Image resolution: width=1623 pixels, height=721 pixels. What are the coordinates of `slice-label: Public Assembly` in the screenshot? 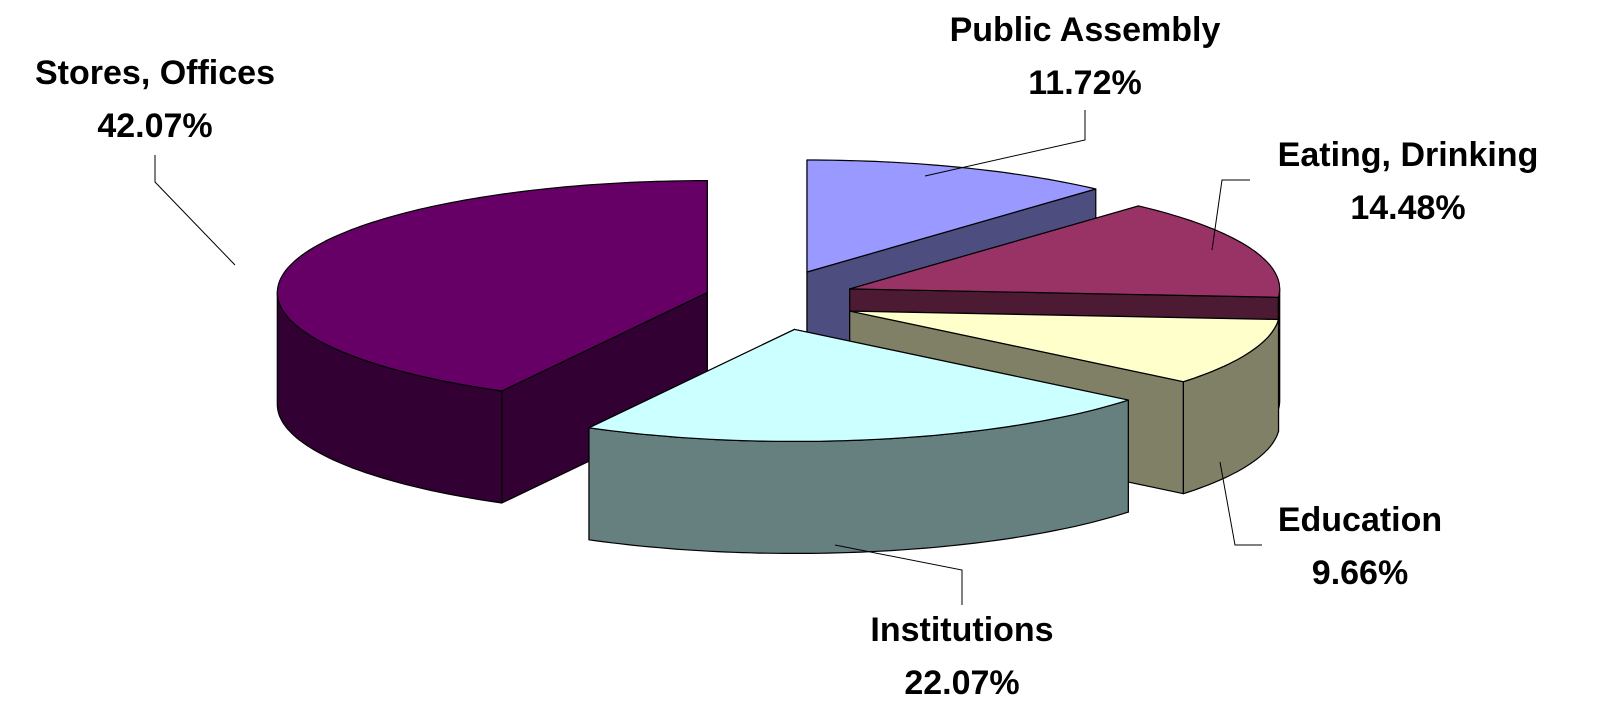 It's located at (1085, 30).